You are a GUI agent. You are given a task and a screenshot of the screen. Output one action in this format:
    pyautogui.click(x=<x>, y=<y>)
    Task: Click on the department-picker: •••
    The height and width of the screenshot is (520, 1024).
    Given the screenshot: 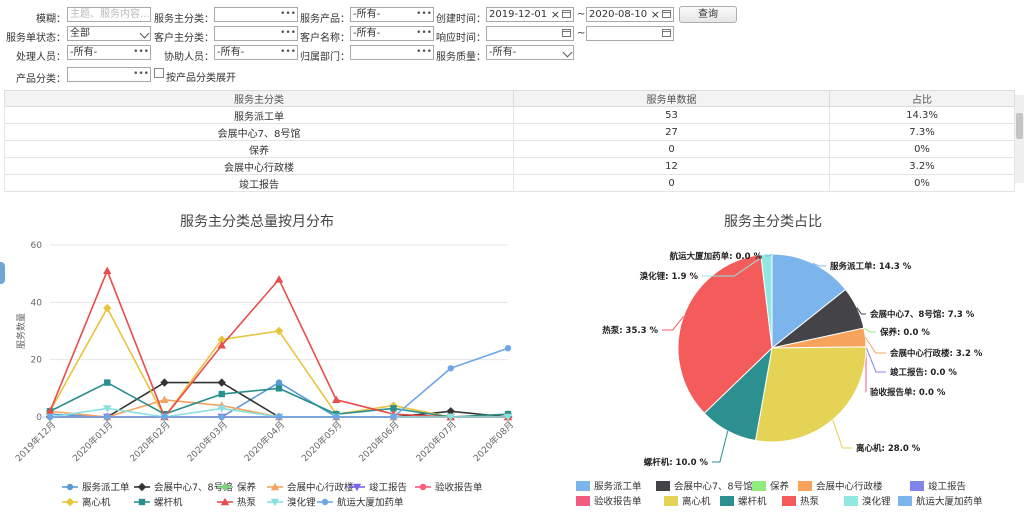 What is the action you would take?
    pyautogui.click(x=392, y=52)
    